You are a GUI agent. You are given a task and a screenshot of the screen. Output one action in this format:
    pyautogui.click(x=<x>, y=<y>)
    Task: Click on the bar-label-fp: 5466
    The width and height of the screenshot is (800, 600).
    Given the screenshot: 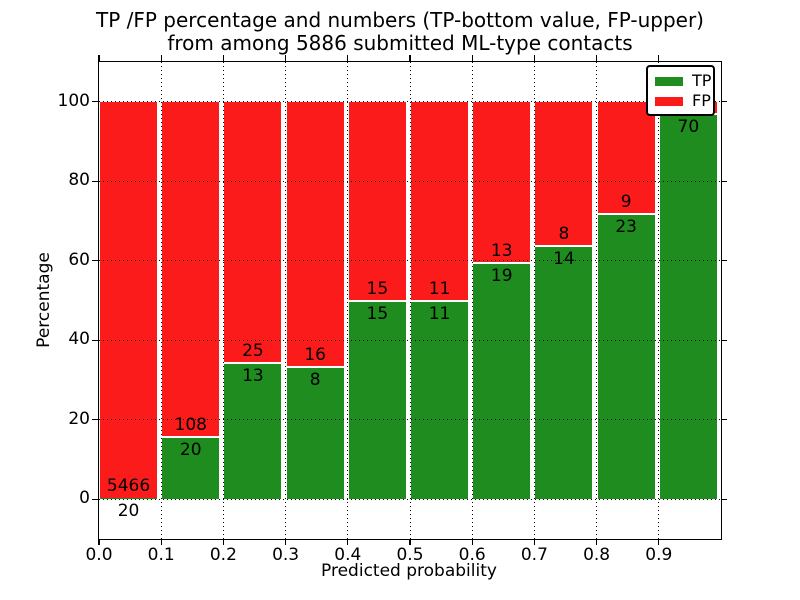 What is the action you would take?
    pyautogui.click(x=128, y=485)
    